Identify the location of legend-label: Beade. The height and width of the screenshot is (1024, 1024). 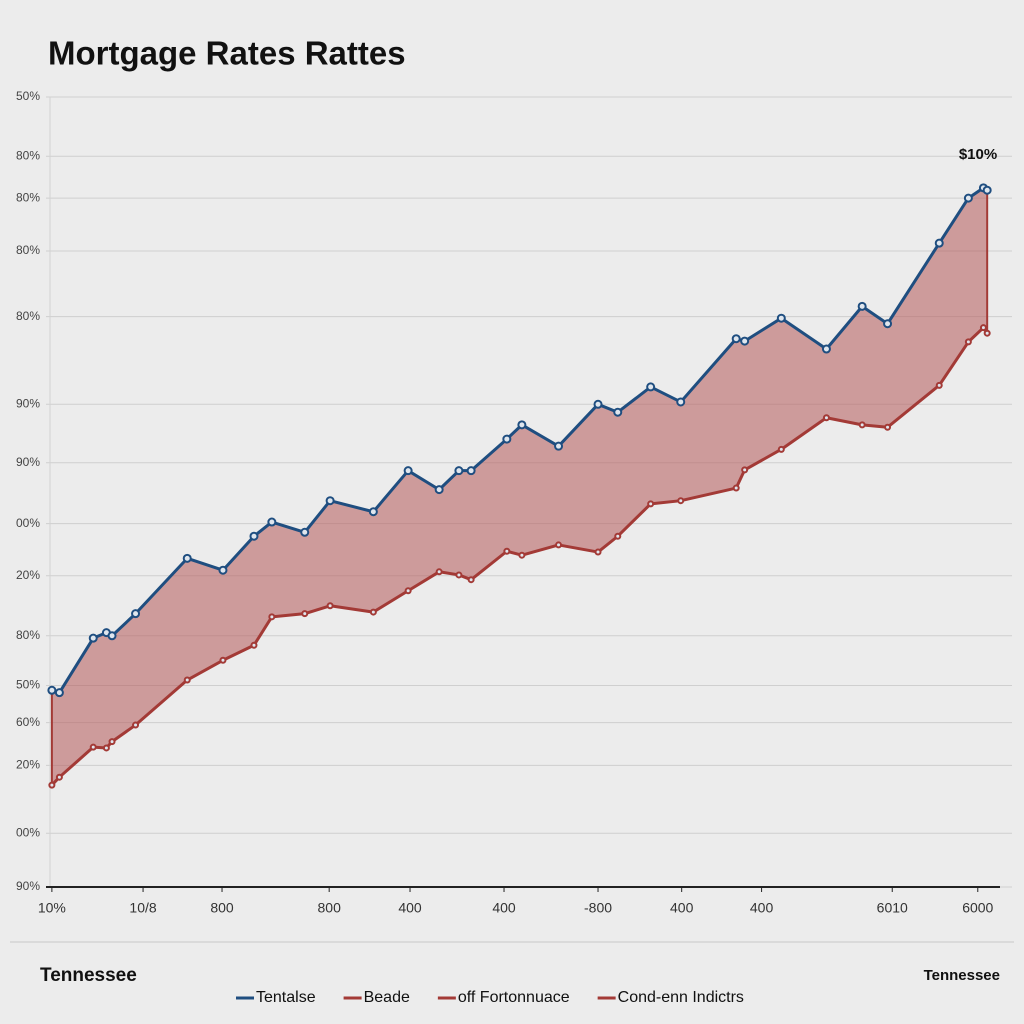
(387, 997).